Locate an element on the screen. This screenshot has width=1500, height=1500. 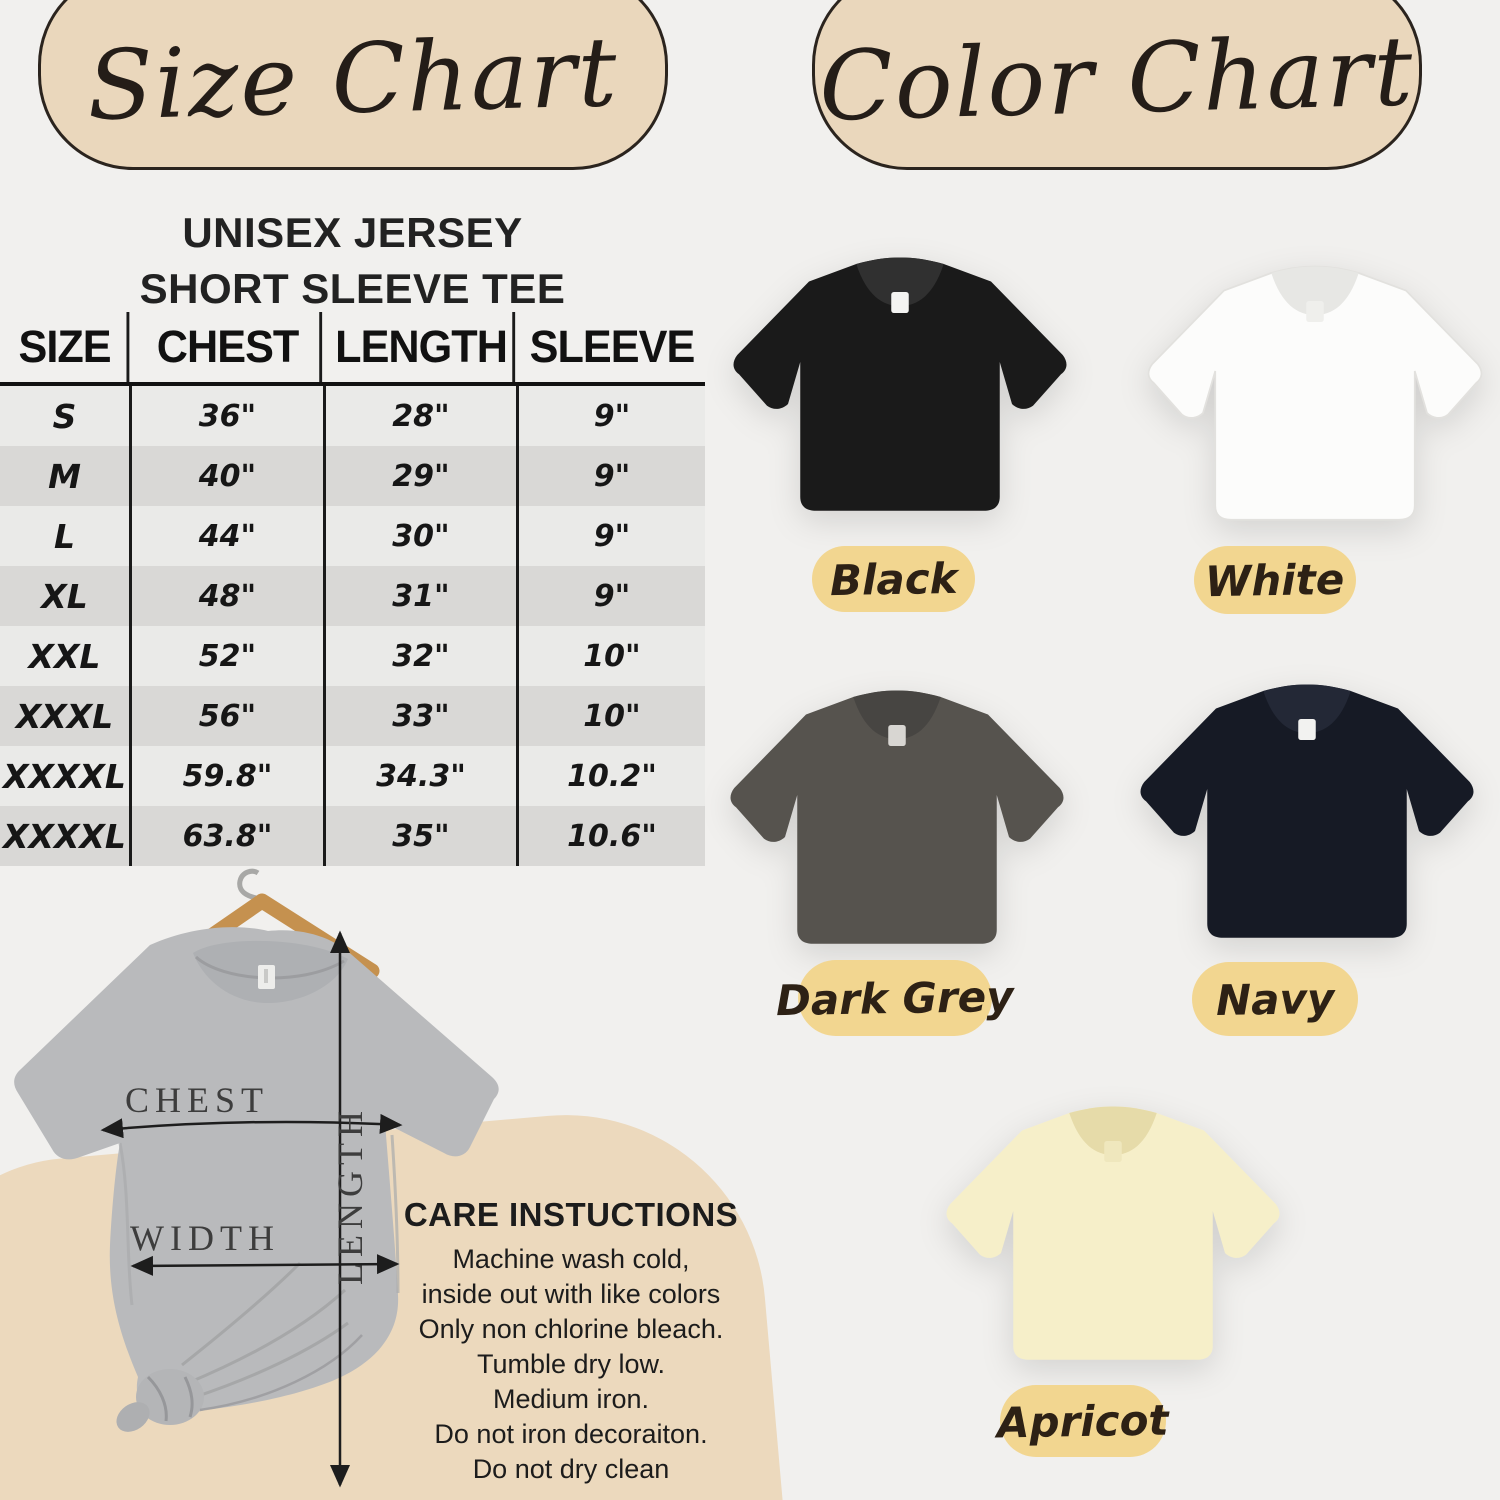
table-row: XXXXL 63.8" 35" 10.6" is located at coordinates (352, 836).